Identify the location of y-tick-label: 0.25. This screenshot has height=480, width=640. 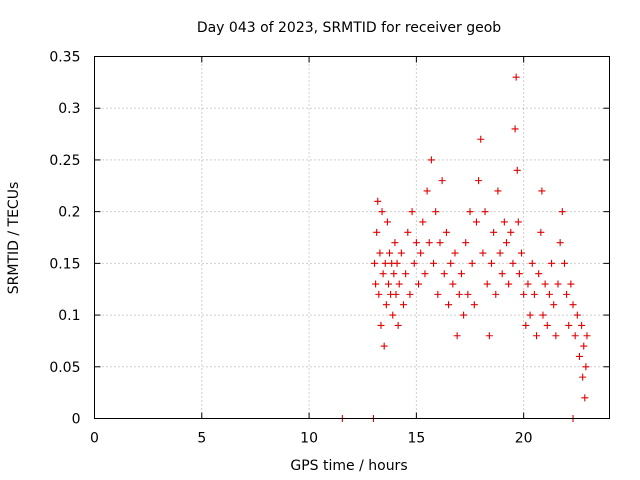
(64, 161).